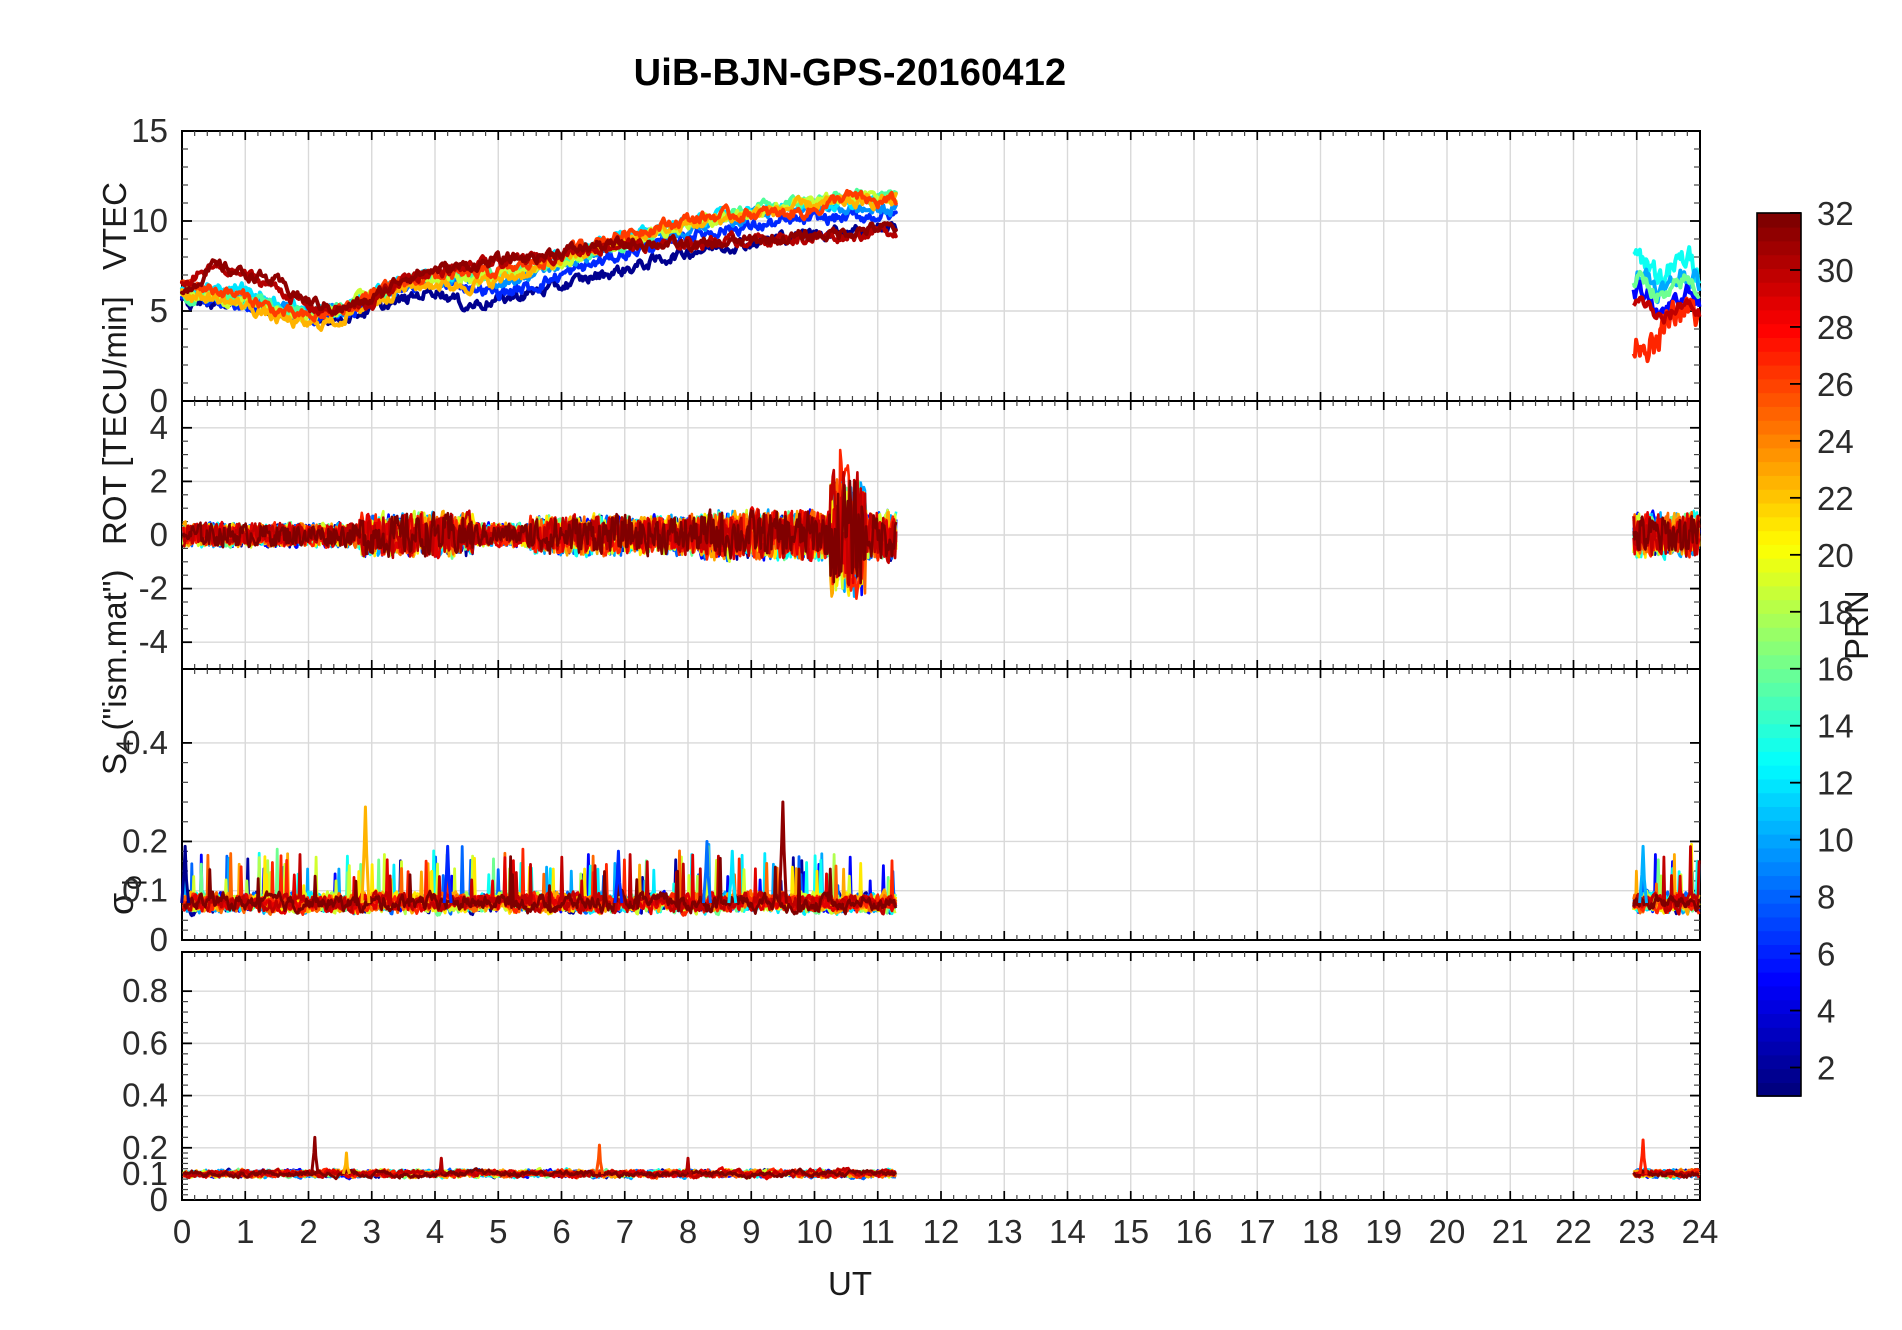  I want to click on y-tick-label: 4, so click(159, 427).